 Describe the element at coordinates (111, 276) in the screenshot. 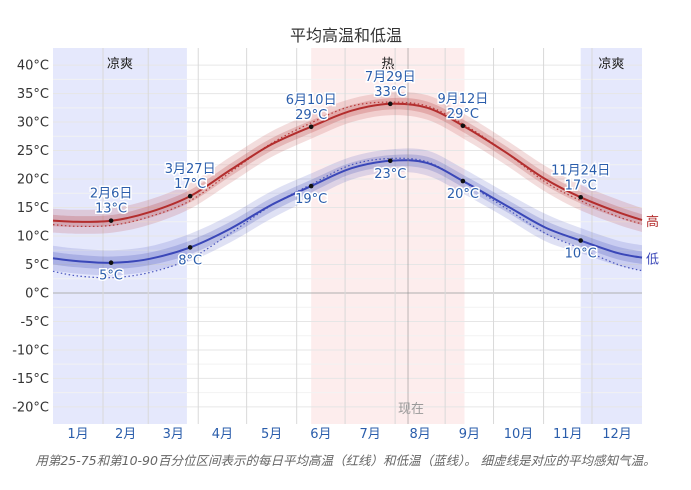

I see `low-value-label: 5°C` at that location.